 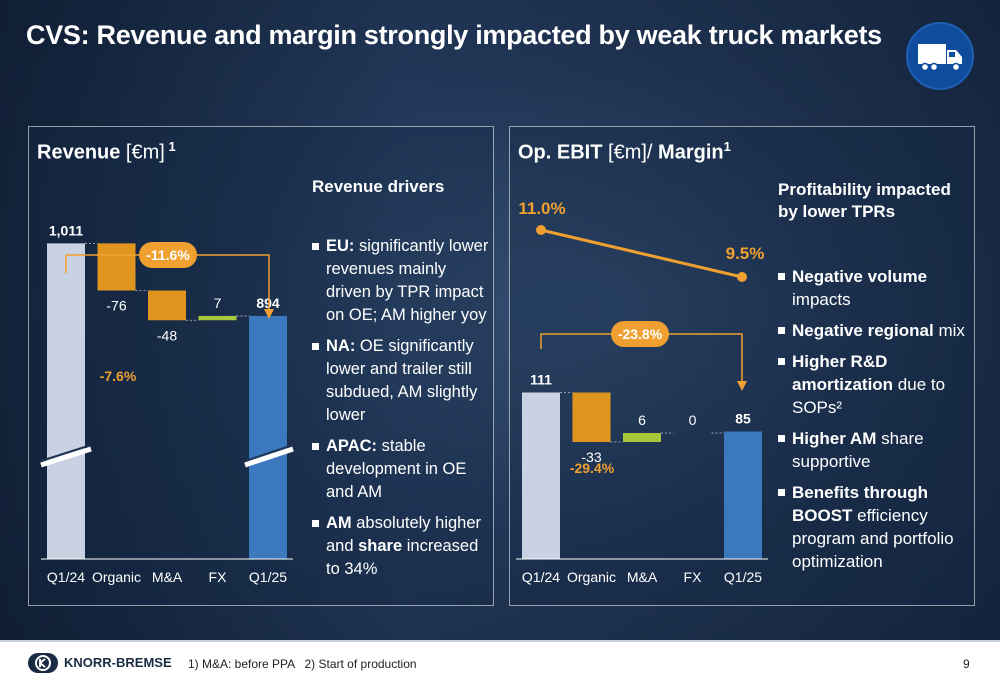 What do you see at coordinates (642, 420) in the screenshot?
I see `data-label: 6` at bounding box center [642, 420].